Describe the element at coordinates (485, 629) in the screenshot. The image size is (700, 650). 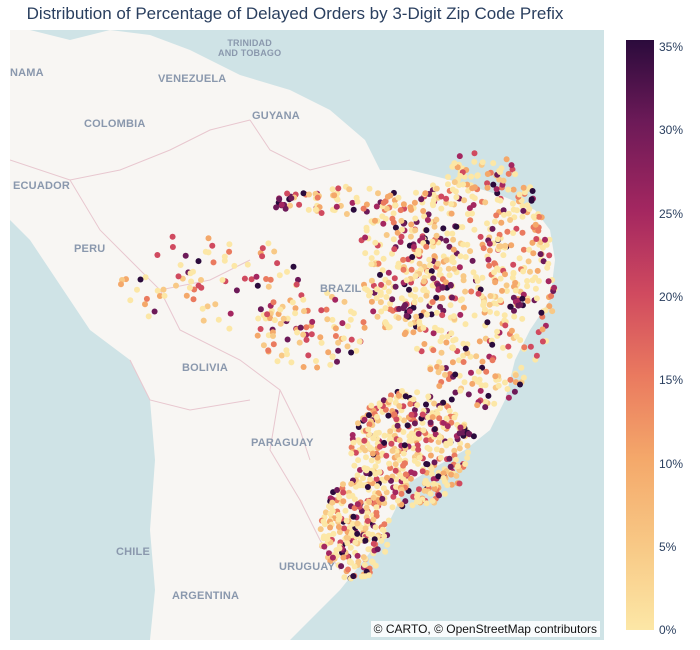
I see `map-attribution: © CARTO, © OpenStreetMap contributors` at that location.